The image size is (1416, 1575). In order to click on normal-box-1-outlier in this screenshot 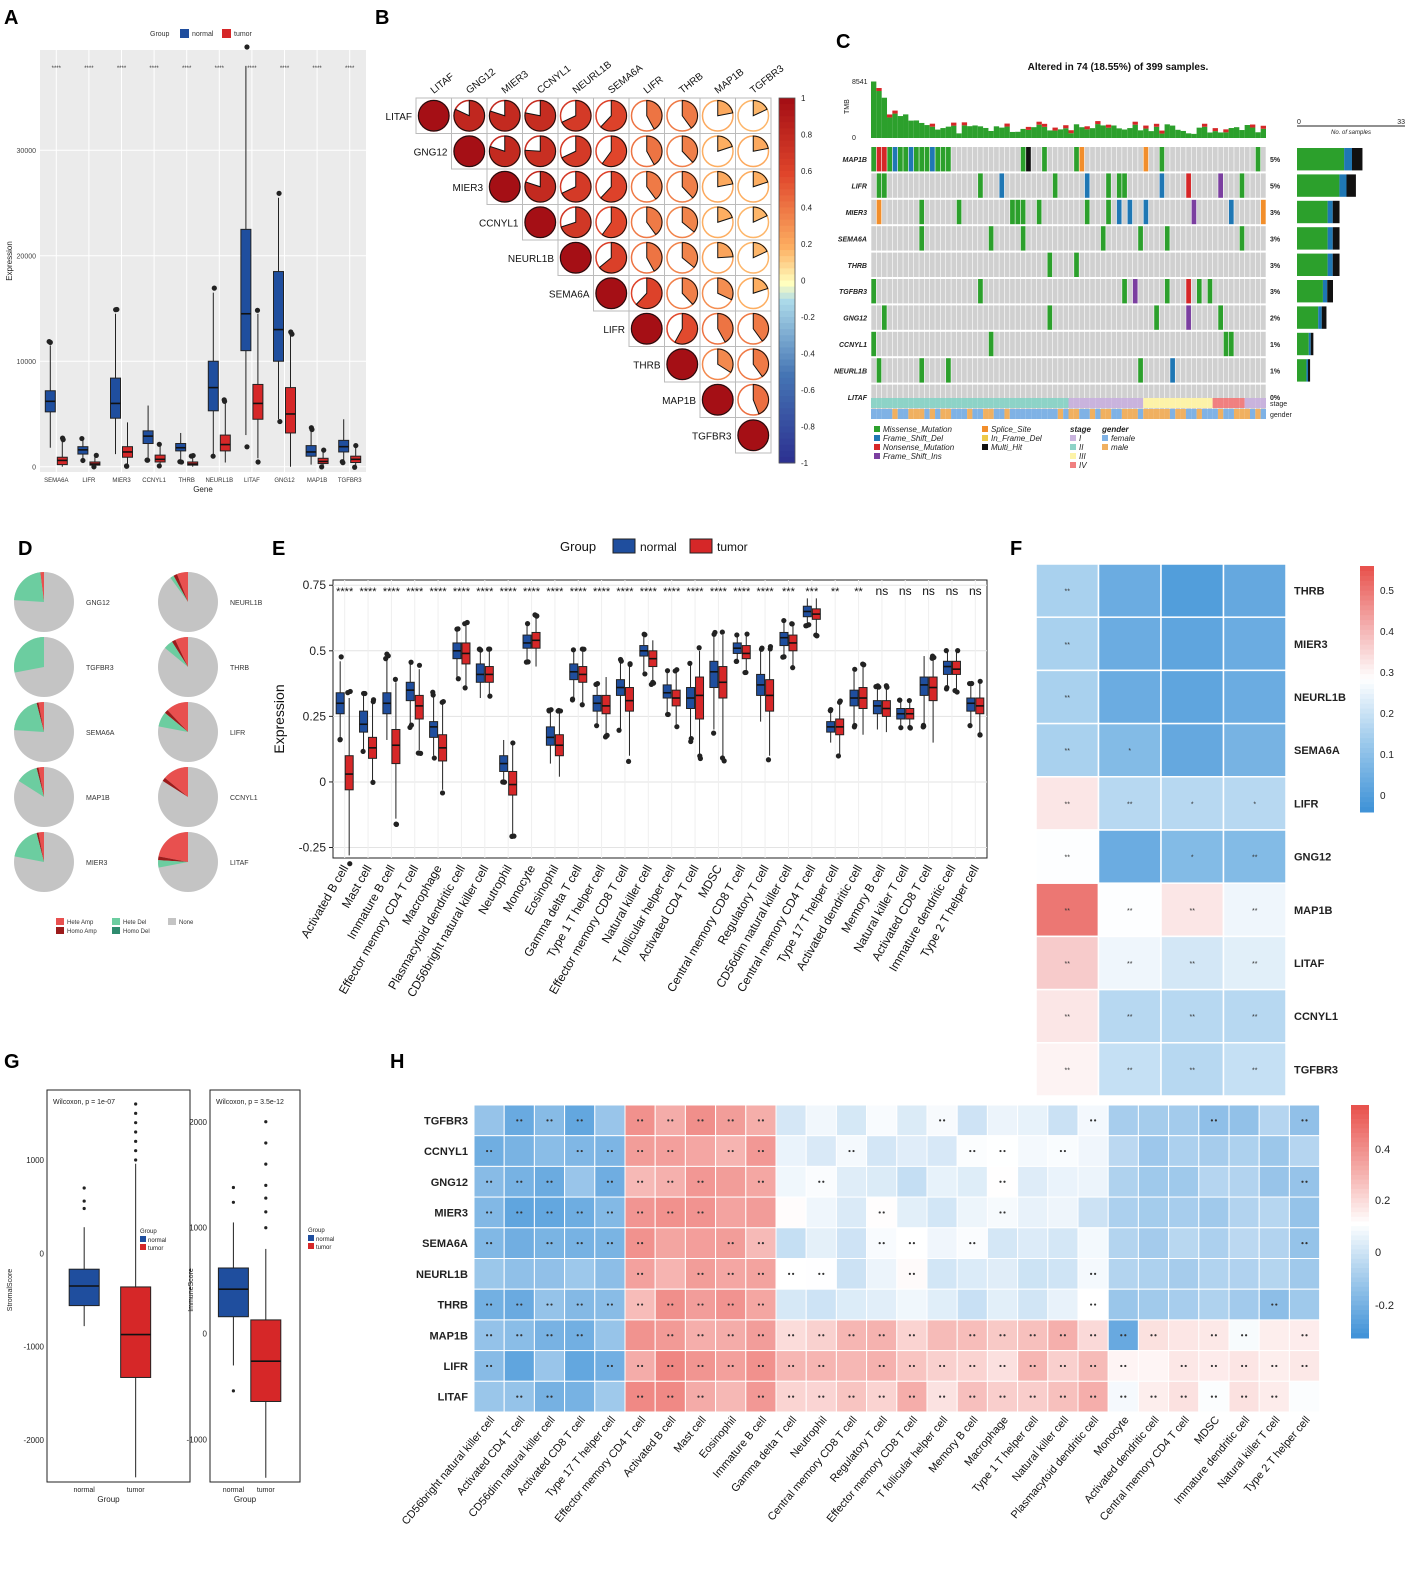, I will do `click(363, 751)`.